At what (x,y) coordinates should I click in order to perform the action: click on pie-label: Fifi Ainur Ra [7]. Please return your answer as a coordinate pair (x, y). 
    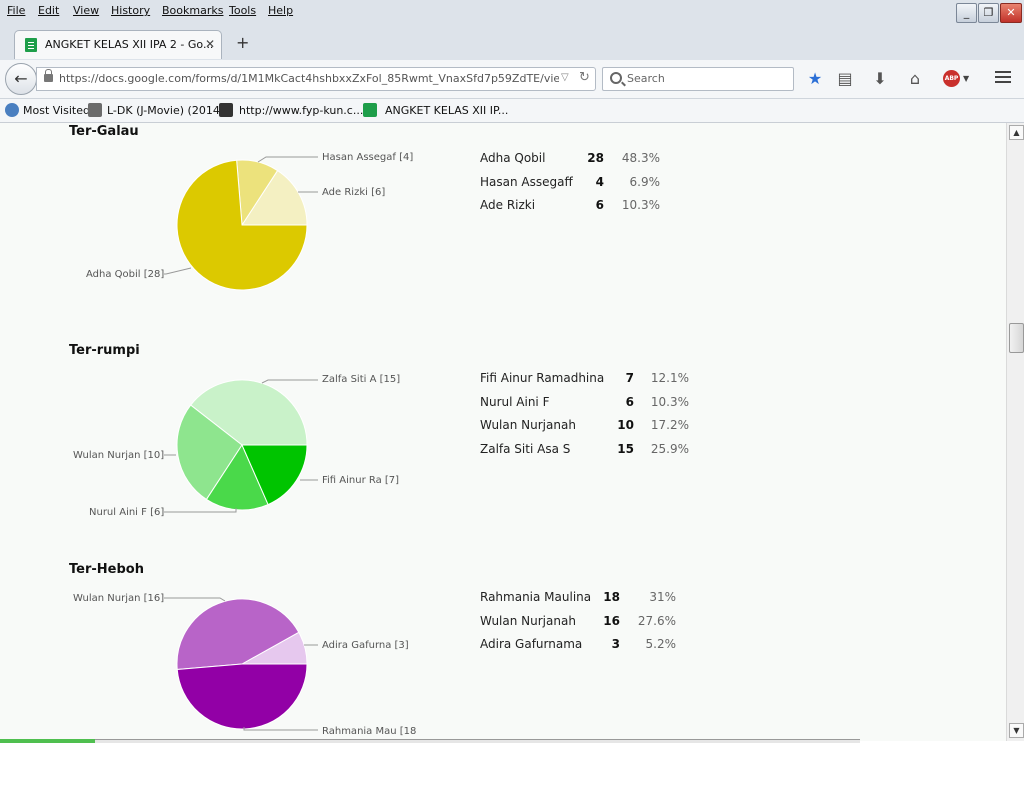
    Looking at the image, I should click on (361, 480).